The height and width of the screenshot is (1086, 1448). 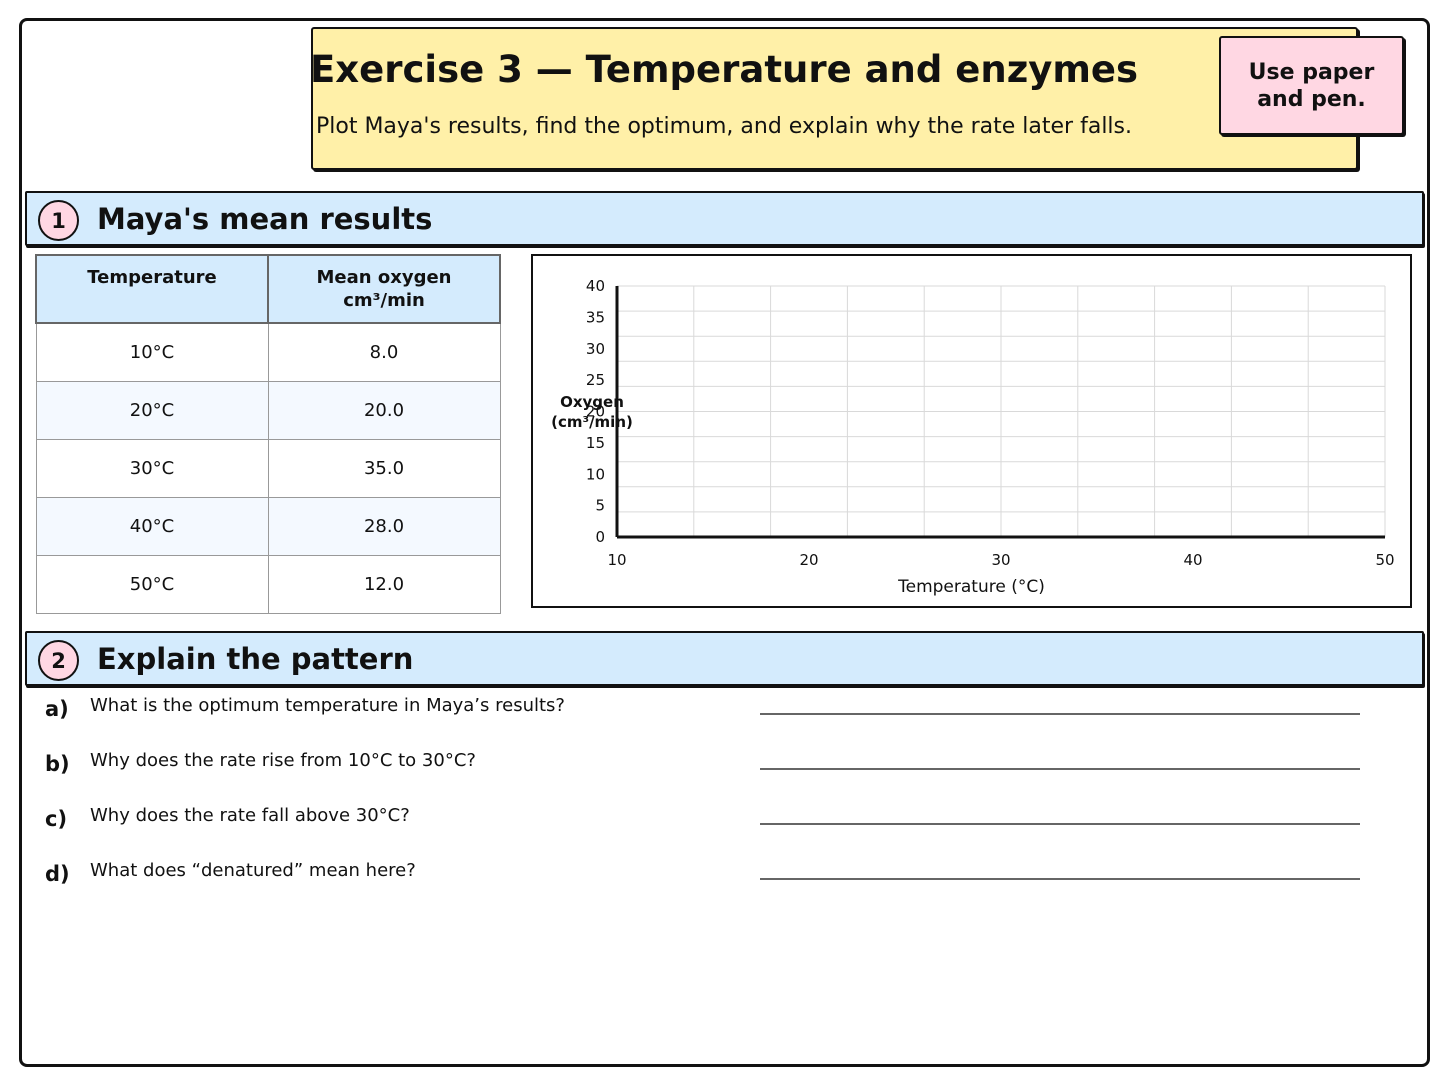 I want to click on question-letter: d), so click(x=57, y=874).